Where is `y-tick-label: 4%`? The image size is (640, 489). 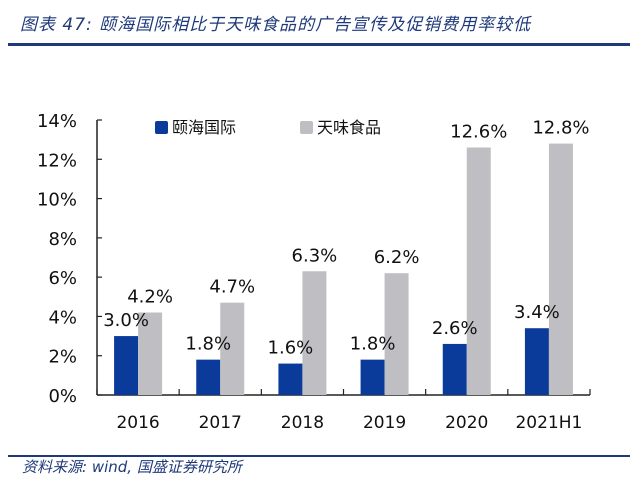 y-tick-label: 4% is located at coordinates (62, 317).